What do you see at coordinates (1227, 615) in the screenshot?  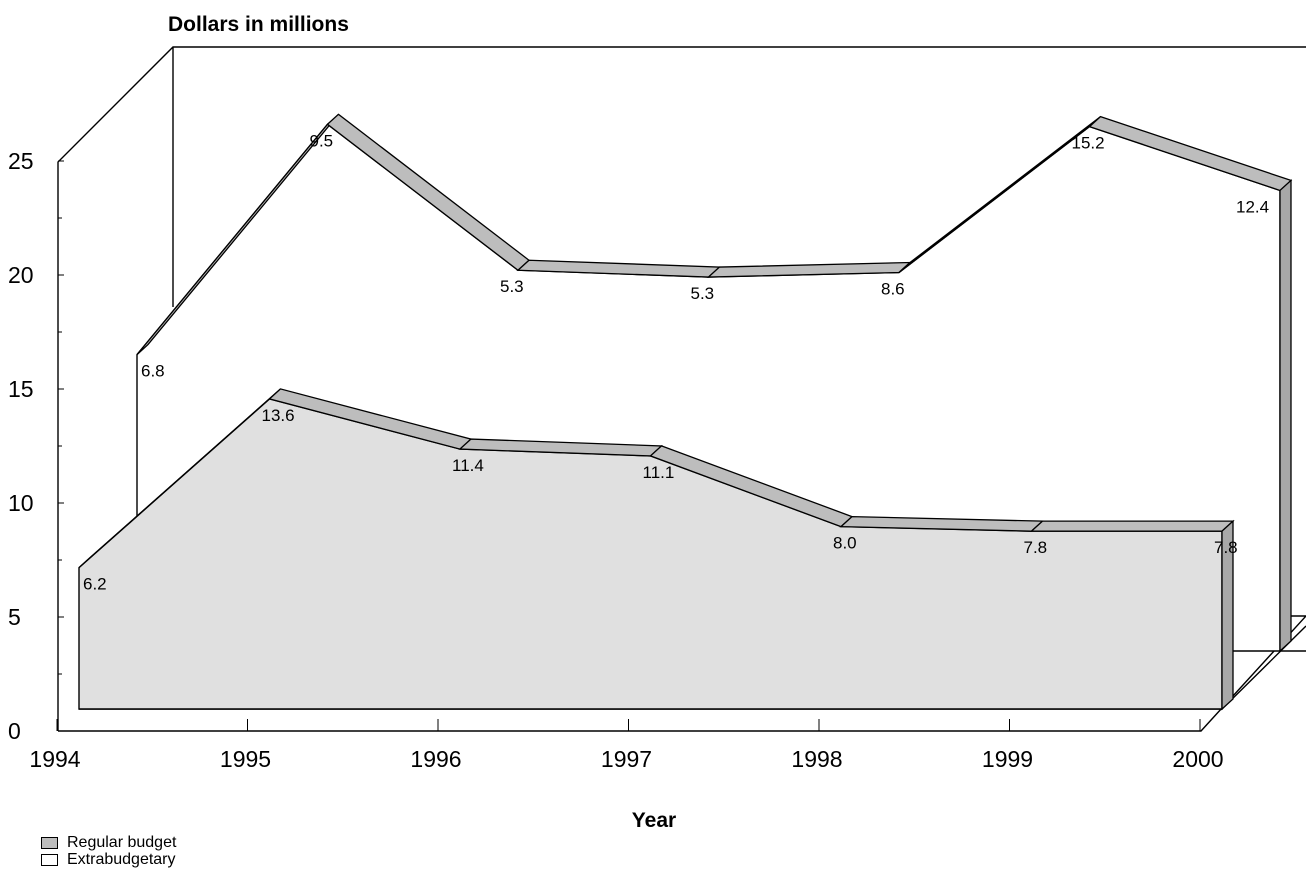 I see `regular-budget-side` at bounding box center [1227, 615].